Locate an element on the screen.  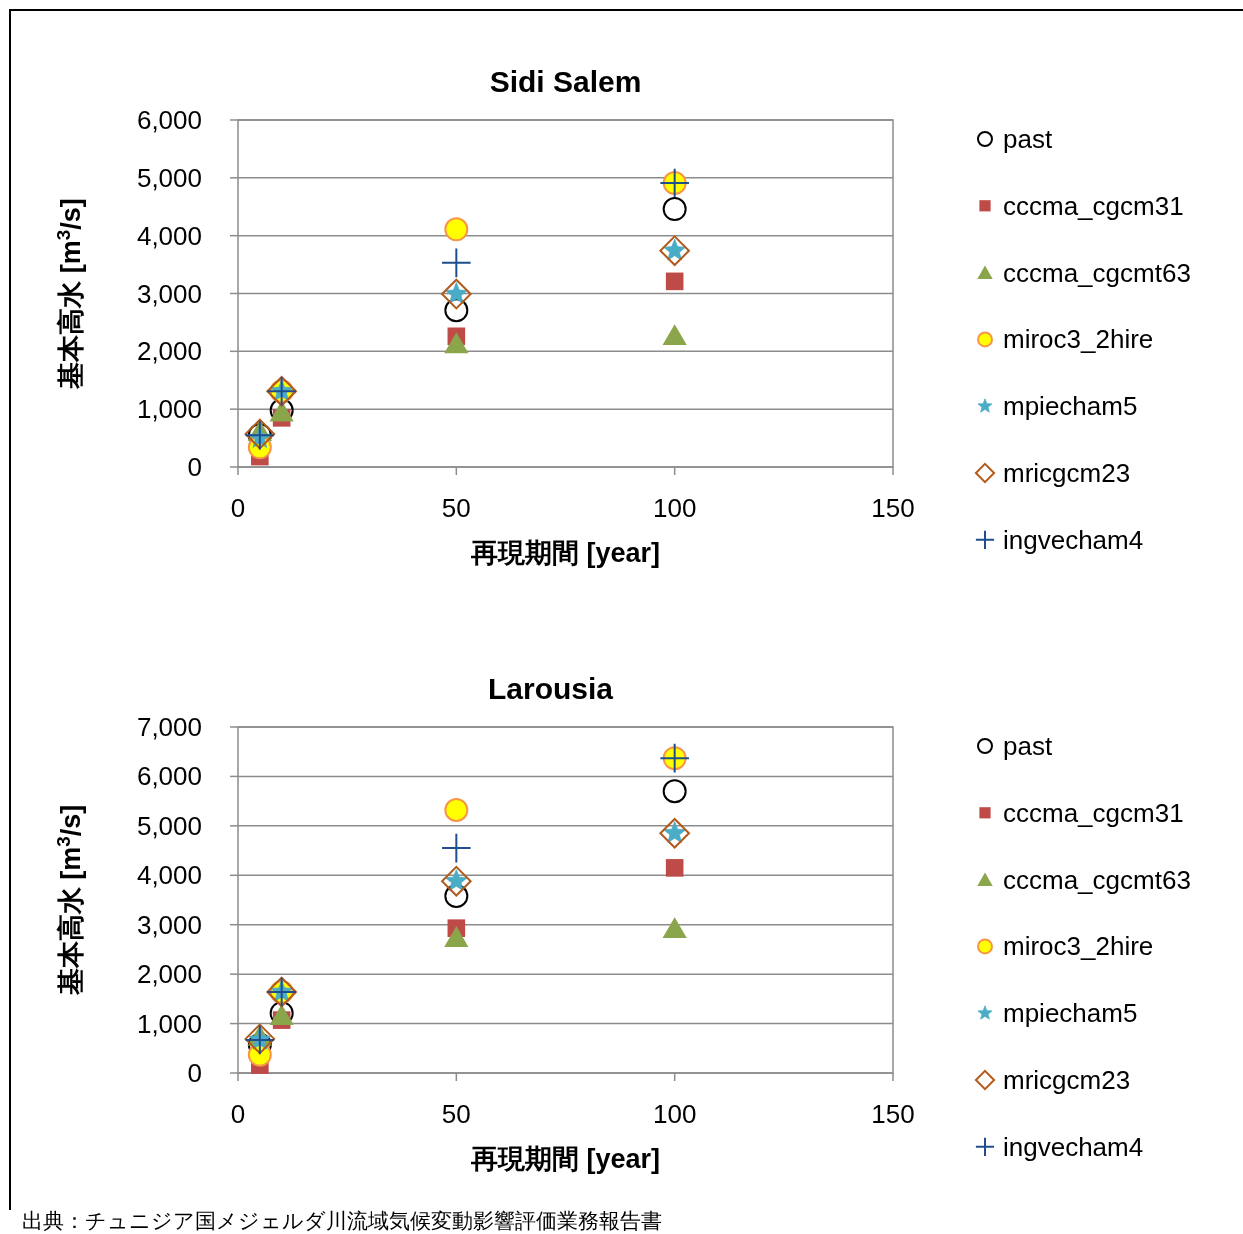
chart-title: Larousia is located at coordinates (550, 688).